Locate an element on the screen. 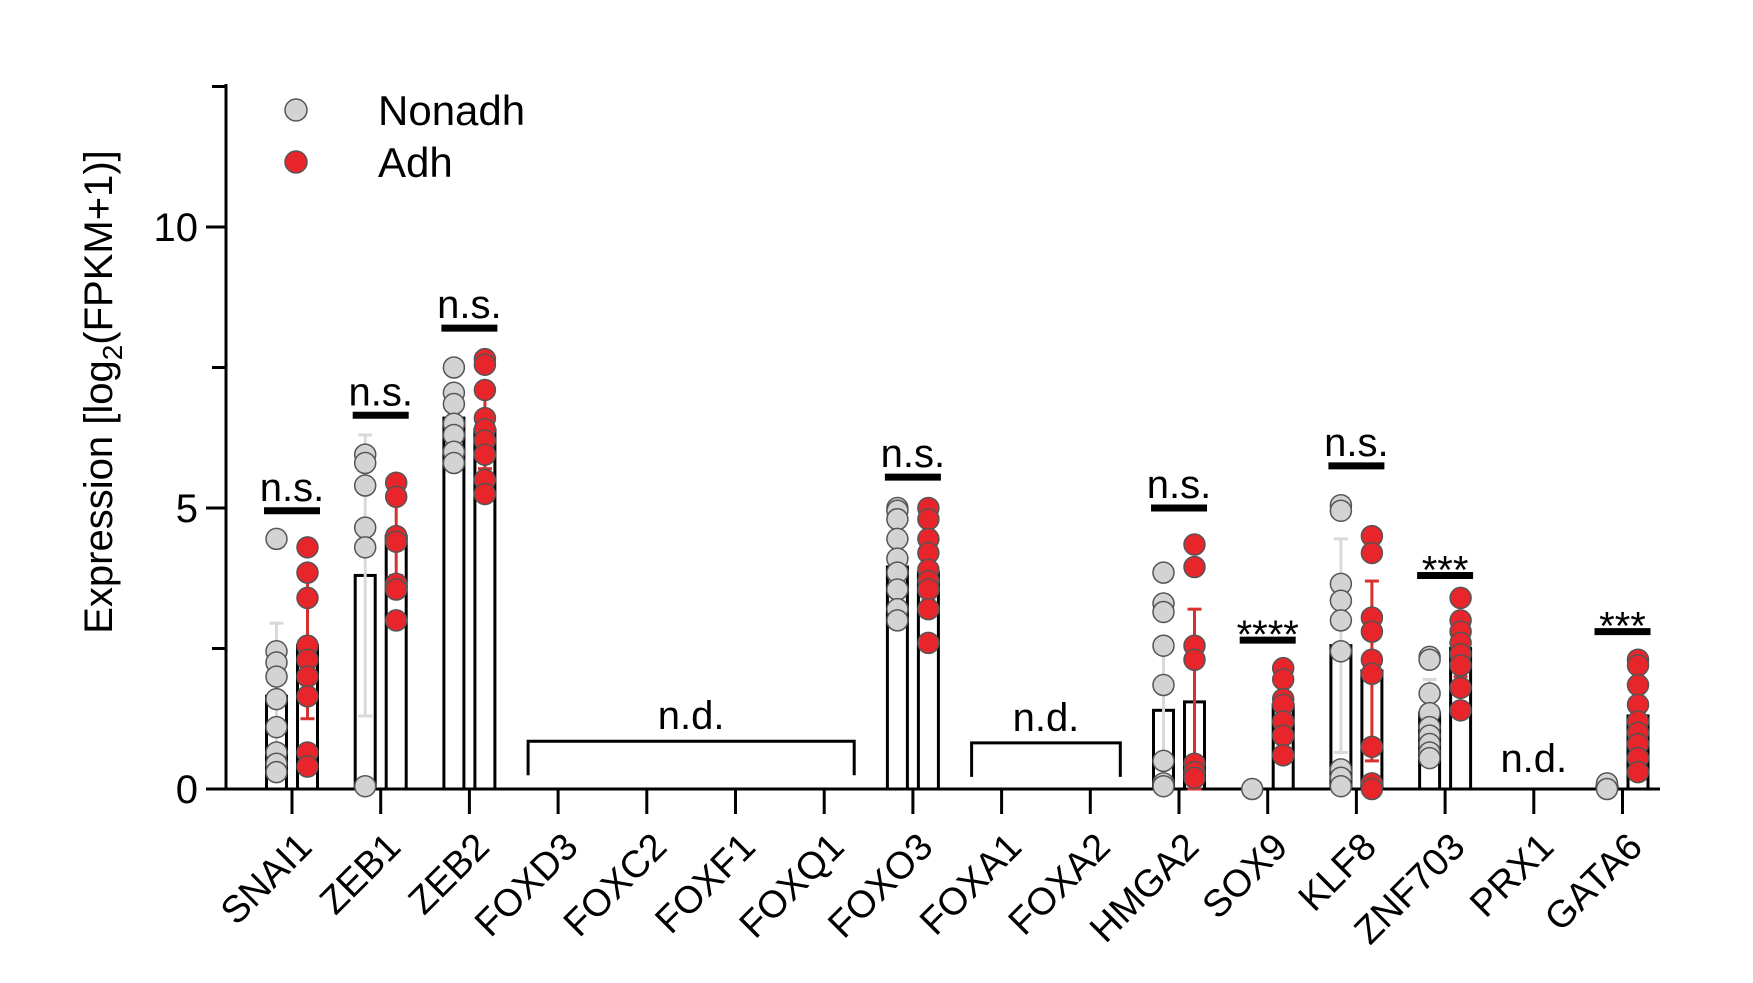 The height and width of the screenshot is (983, 1753). nd-bracket-foxd3-foxq1 is located at coordinates (691, 757).